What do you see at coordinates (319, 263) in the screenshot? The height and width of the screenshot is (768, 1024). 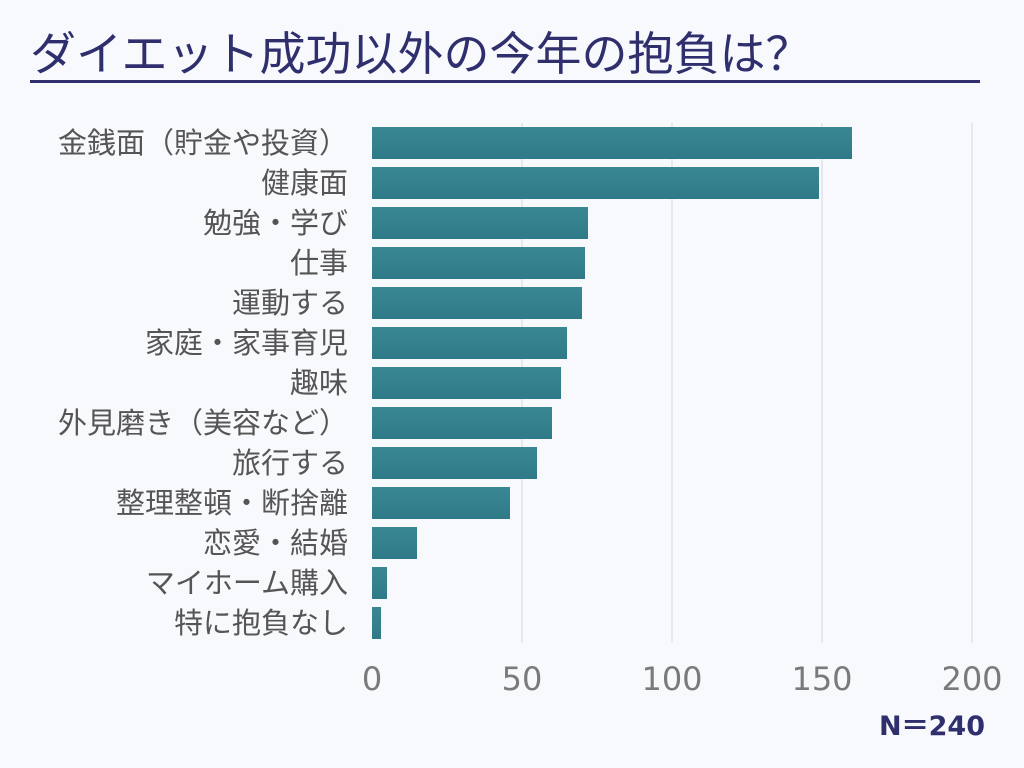 I see `category-label: 仕事` at bounding box center [319, 263].